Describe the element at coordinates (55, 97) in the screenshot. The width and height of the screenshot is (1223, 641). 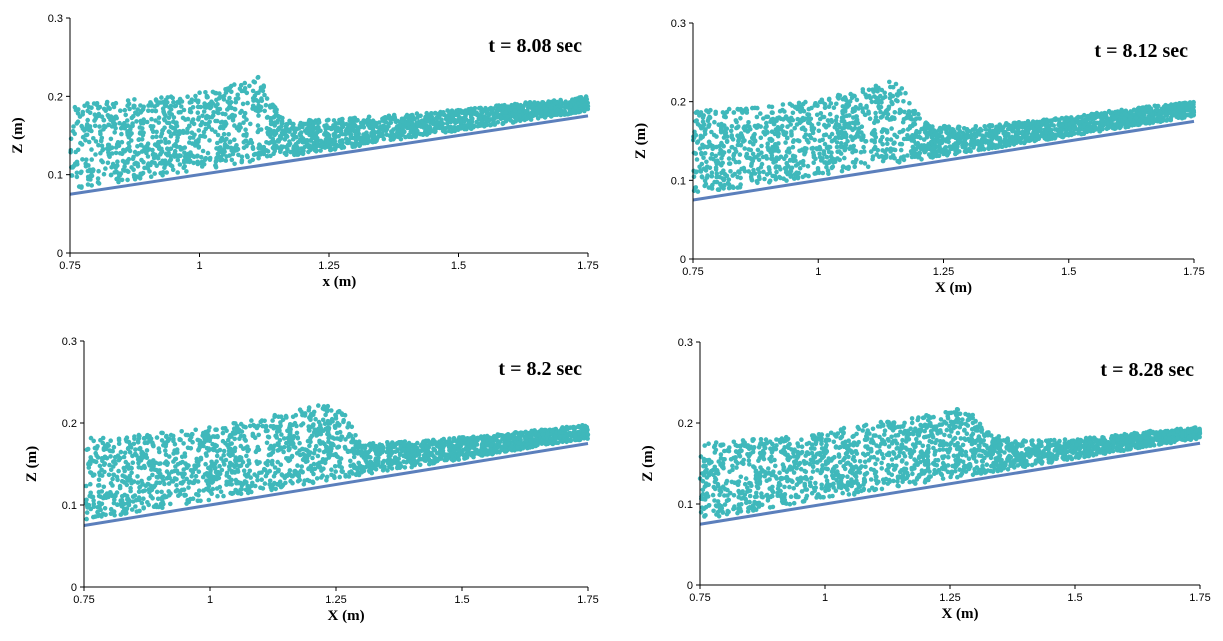
I see `y-tick-label: 0.2` at that location.